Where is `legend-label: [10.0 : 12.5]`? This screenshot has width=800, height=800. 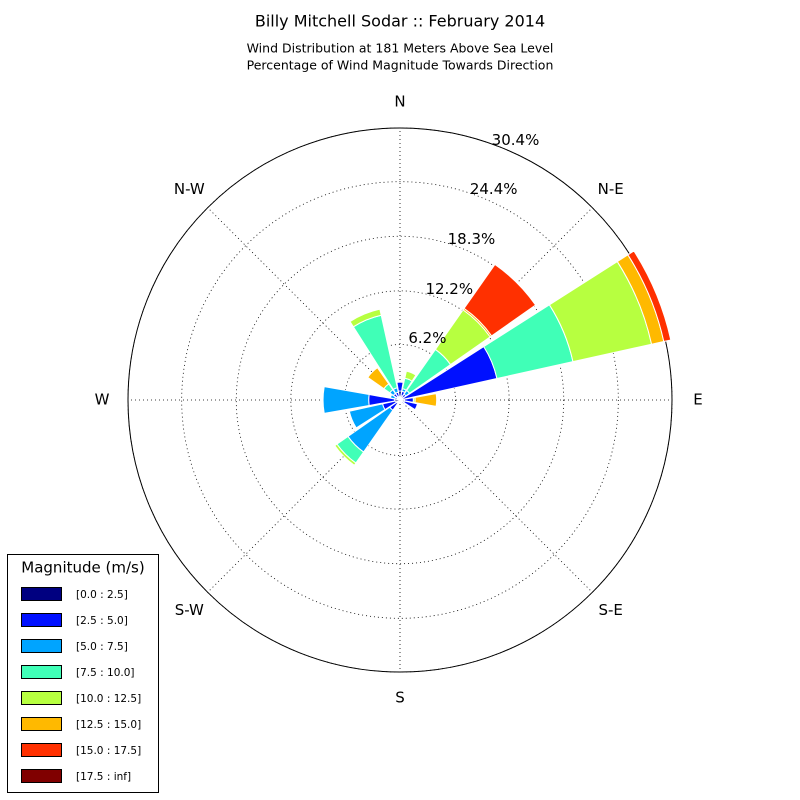 legend-label: [10.0 : 12.5] is located at coordinates (108, 699).